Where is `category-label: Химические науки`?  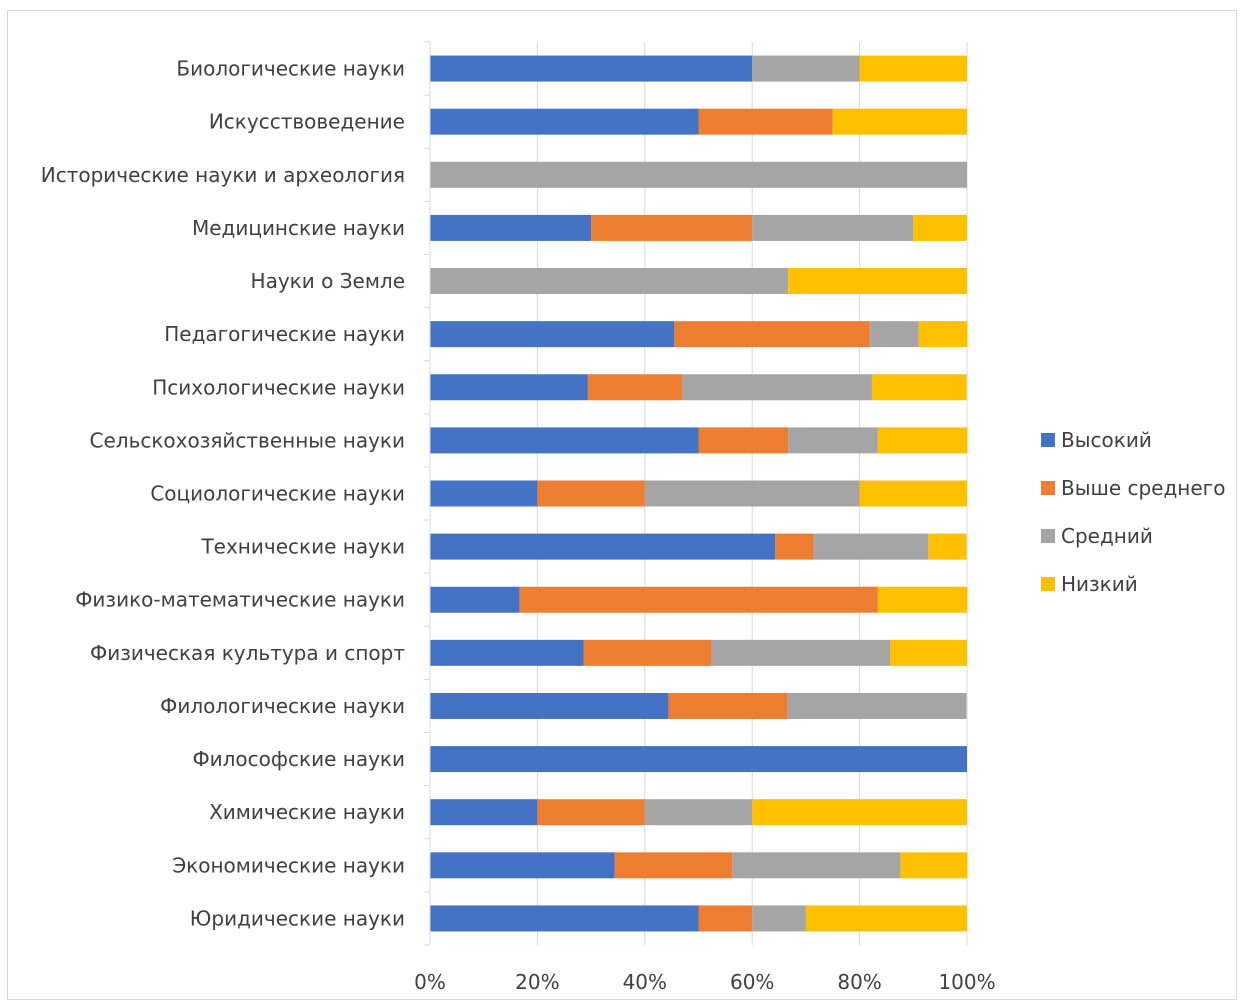
category-label: Химические науки is located at coordinates (307, 812).